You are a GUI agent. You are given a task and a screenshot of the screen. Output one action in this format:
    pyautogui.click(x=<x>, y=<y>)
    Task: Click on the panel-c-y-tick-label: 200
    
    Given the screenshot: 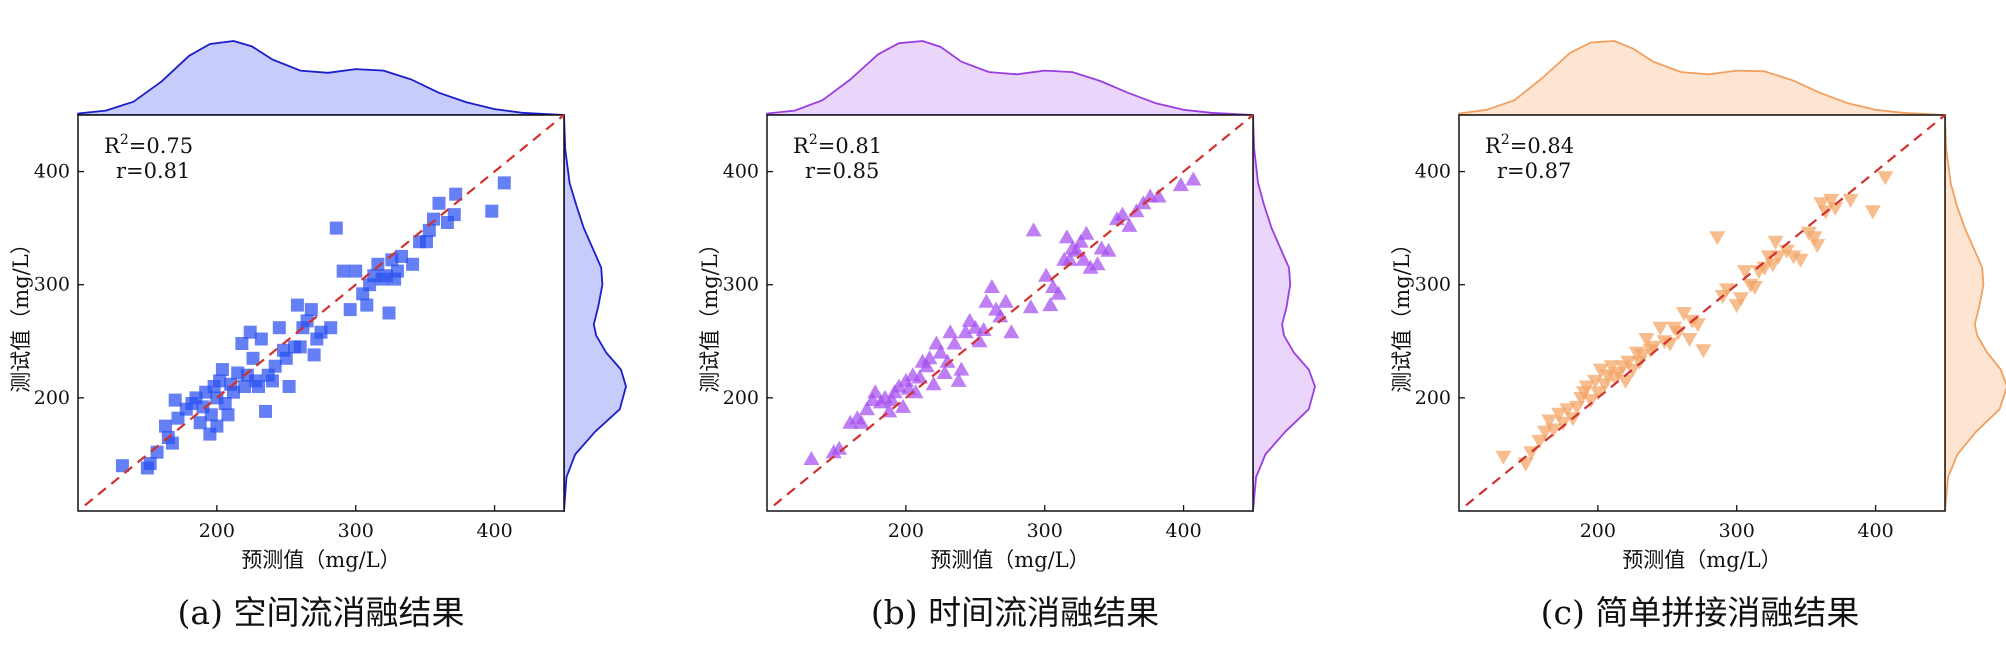 What is the action you would take?
    pyautogui.click(x=1433, y=398)
    